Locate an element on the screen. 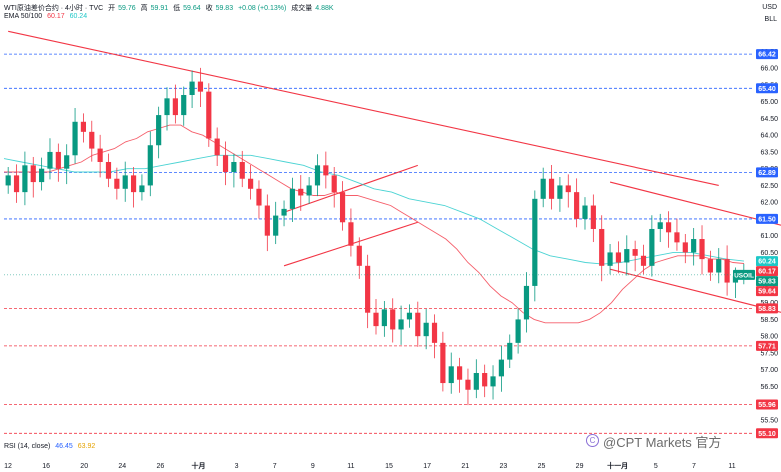  legend-ema-row: EMA 50/100 60.17 60.24 is located at coordinates (47, 16).